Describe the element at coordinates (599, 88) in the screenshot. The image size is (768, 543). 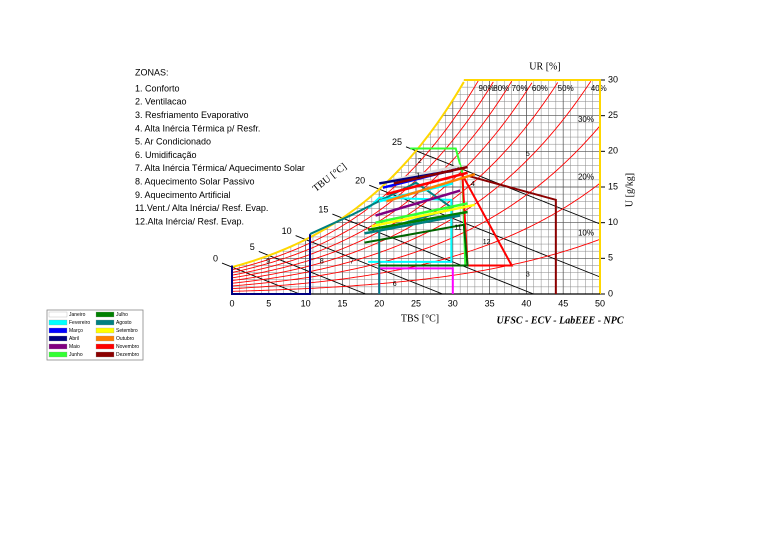
I see `rh-label: 40%` at that location.